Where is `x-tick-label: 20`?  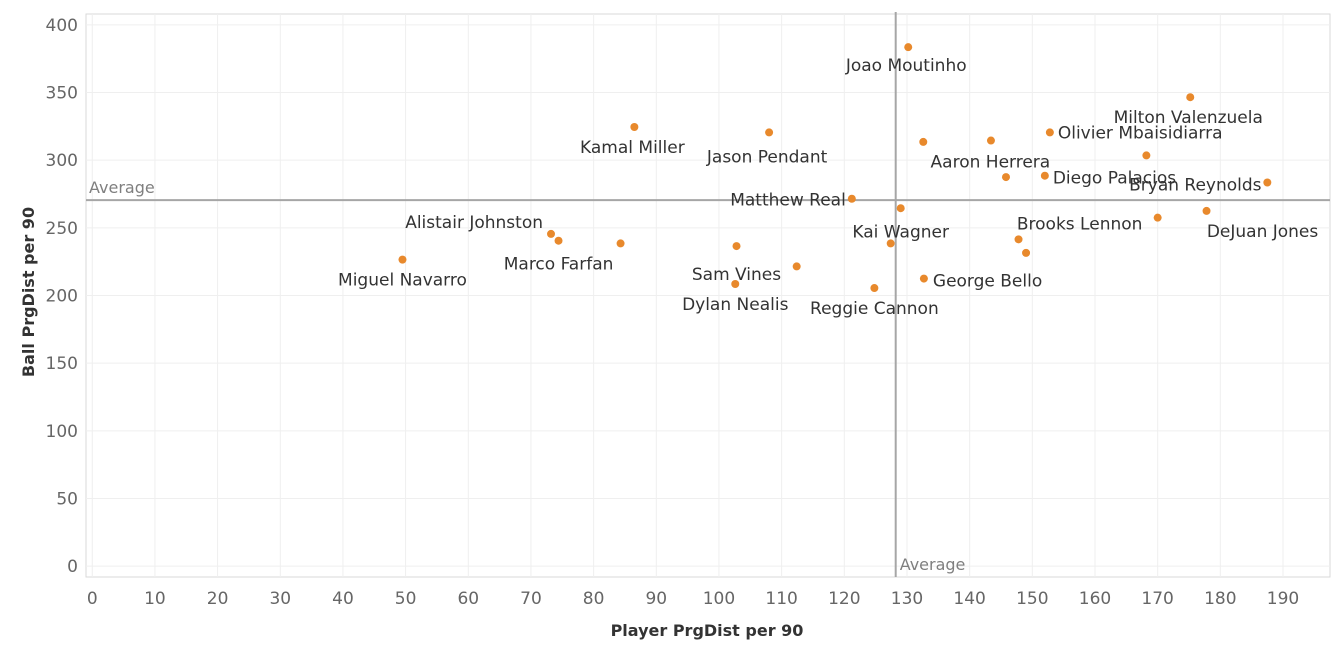
x-tick-label: 20 is located at coordinates (218, 599).